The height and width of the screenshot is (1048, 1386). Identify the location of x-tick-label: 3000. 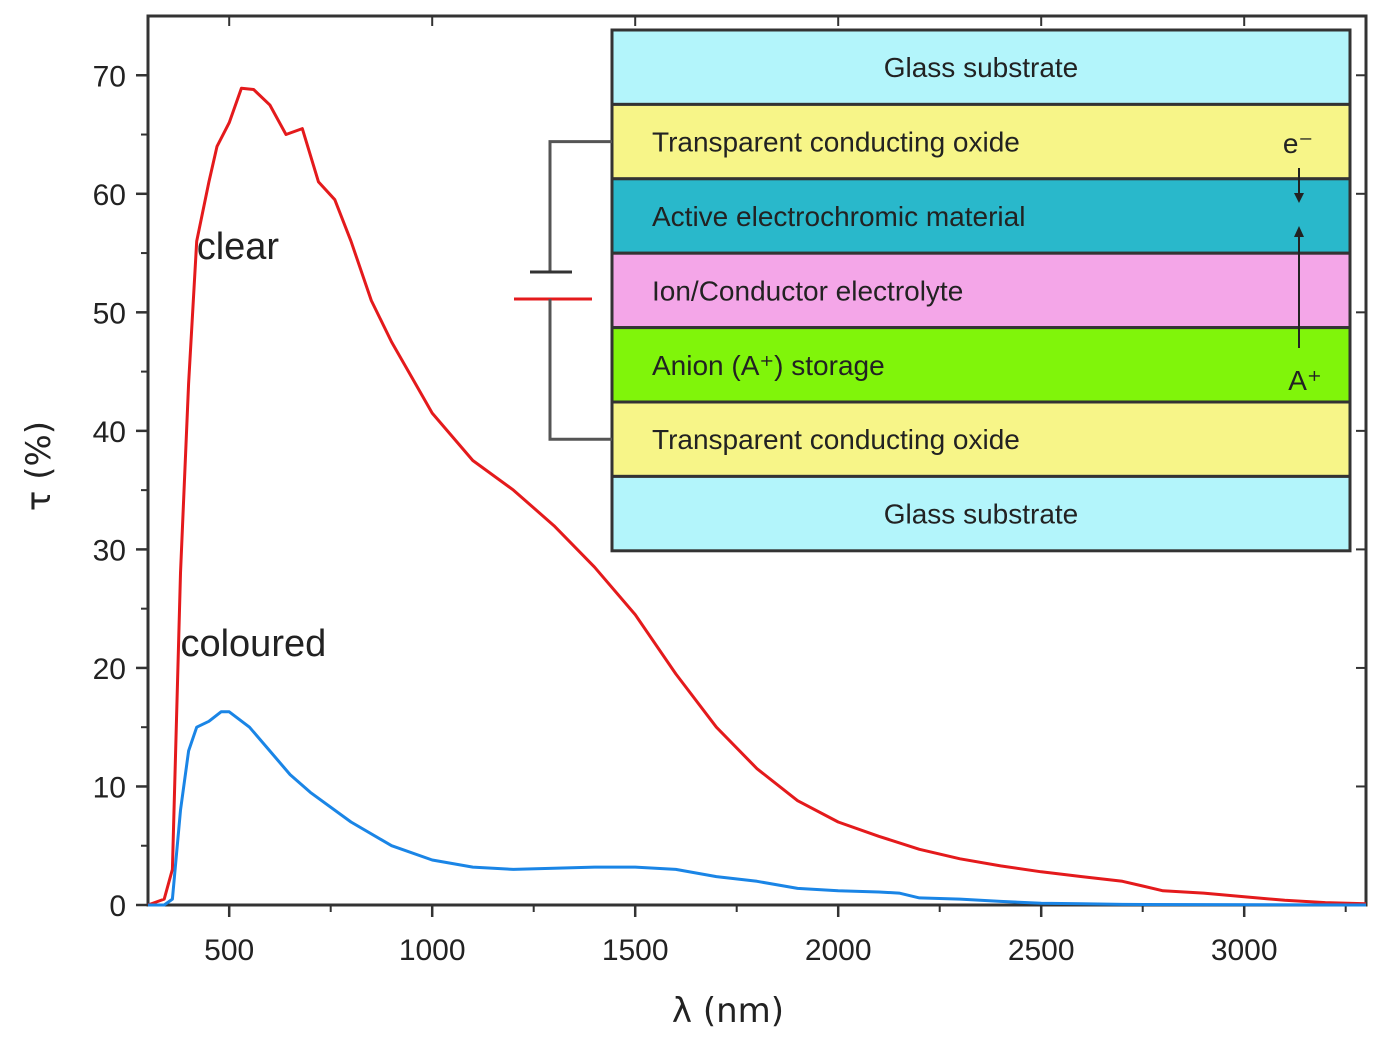
(1244, 950).